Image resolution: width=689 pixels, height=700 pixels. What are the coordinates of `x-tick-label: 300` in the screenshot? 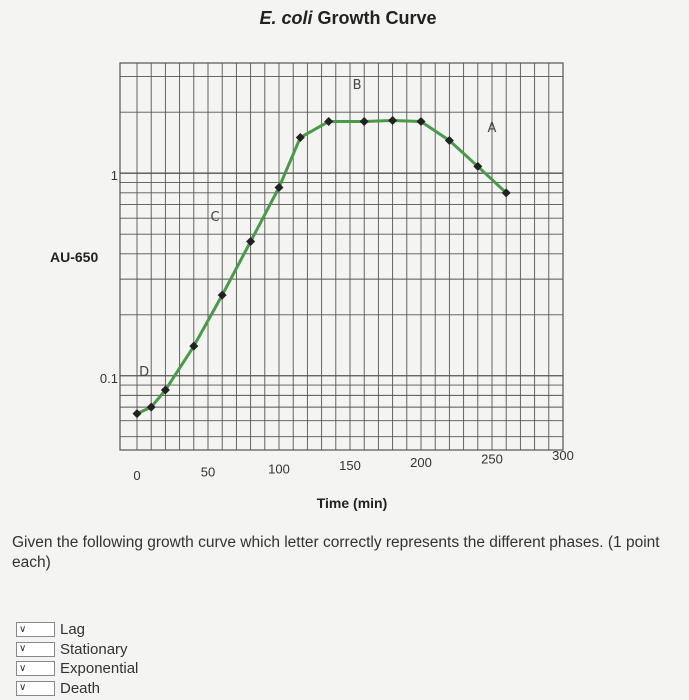 It's located at (563, 455).